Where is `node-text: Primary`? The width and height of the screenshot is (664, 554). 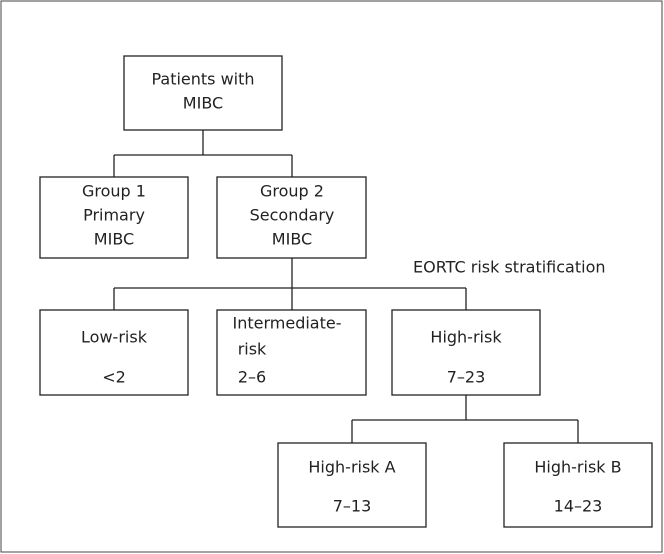 node-text: Primary is located at coordinates (114, 215).